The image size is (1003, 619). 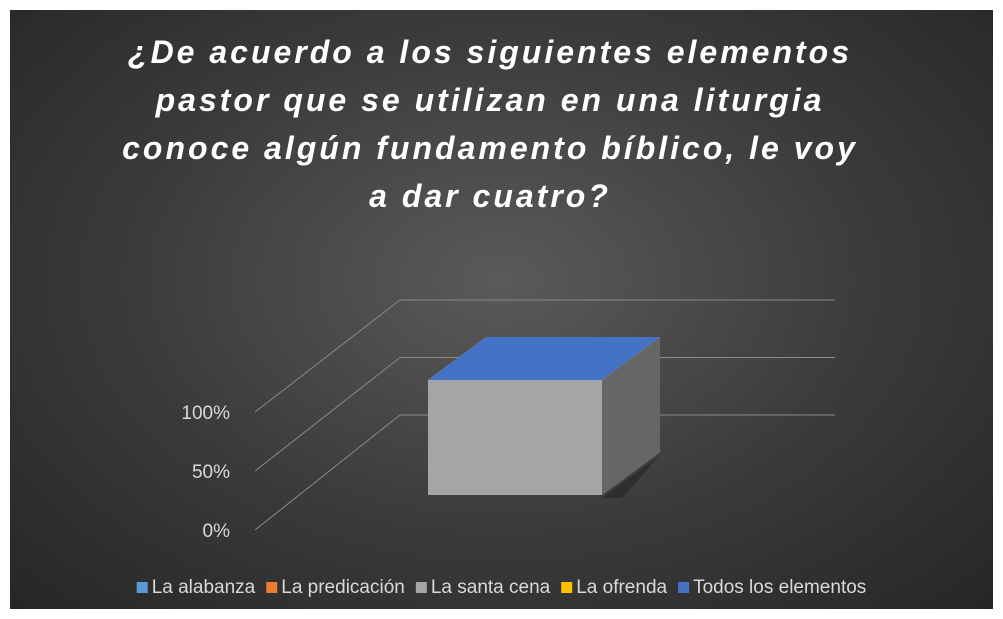 What do you see at coordinates (211, 472) in the screenshot?
I see `y-tick-label: 50%` at bounding box center [211, 472].